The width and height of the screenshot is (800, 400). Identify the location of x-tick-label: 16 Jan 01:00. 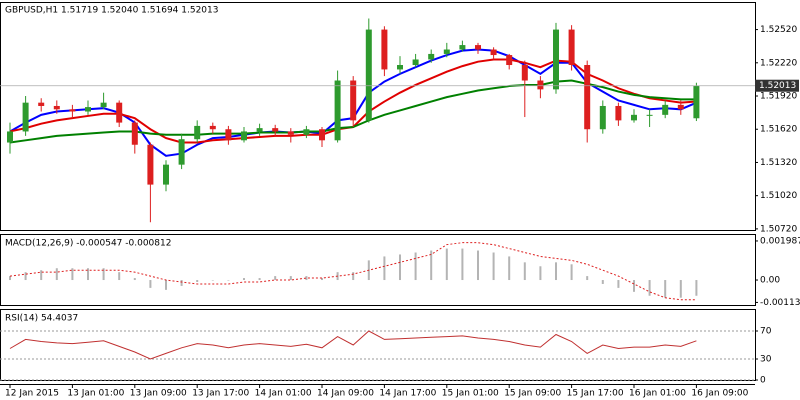
(657, 394).